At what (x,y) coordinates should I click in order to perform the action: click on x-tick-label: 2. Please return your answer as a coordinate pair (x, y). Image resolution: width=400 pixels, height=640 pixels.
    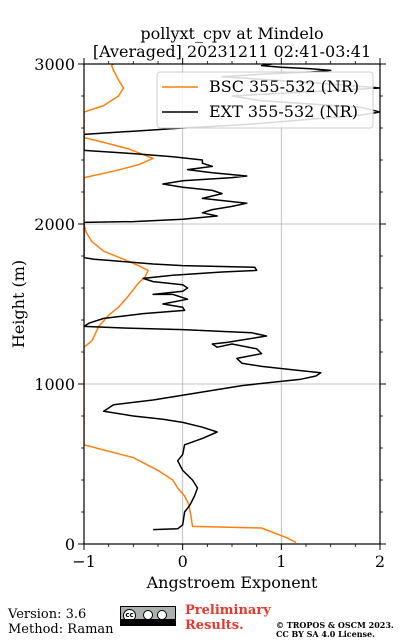
    Looking at the image, I should click on (380, 561).